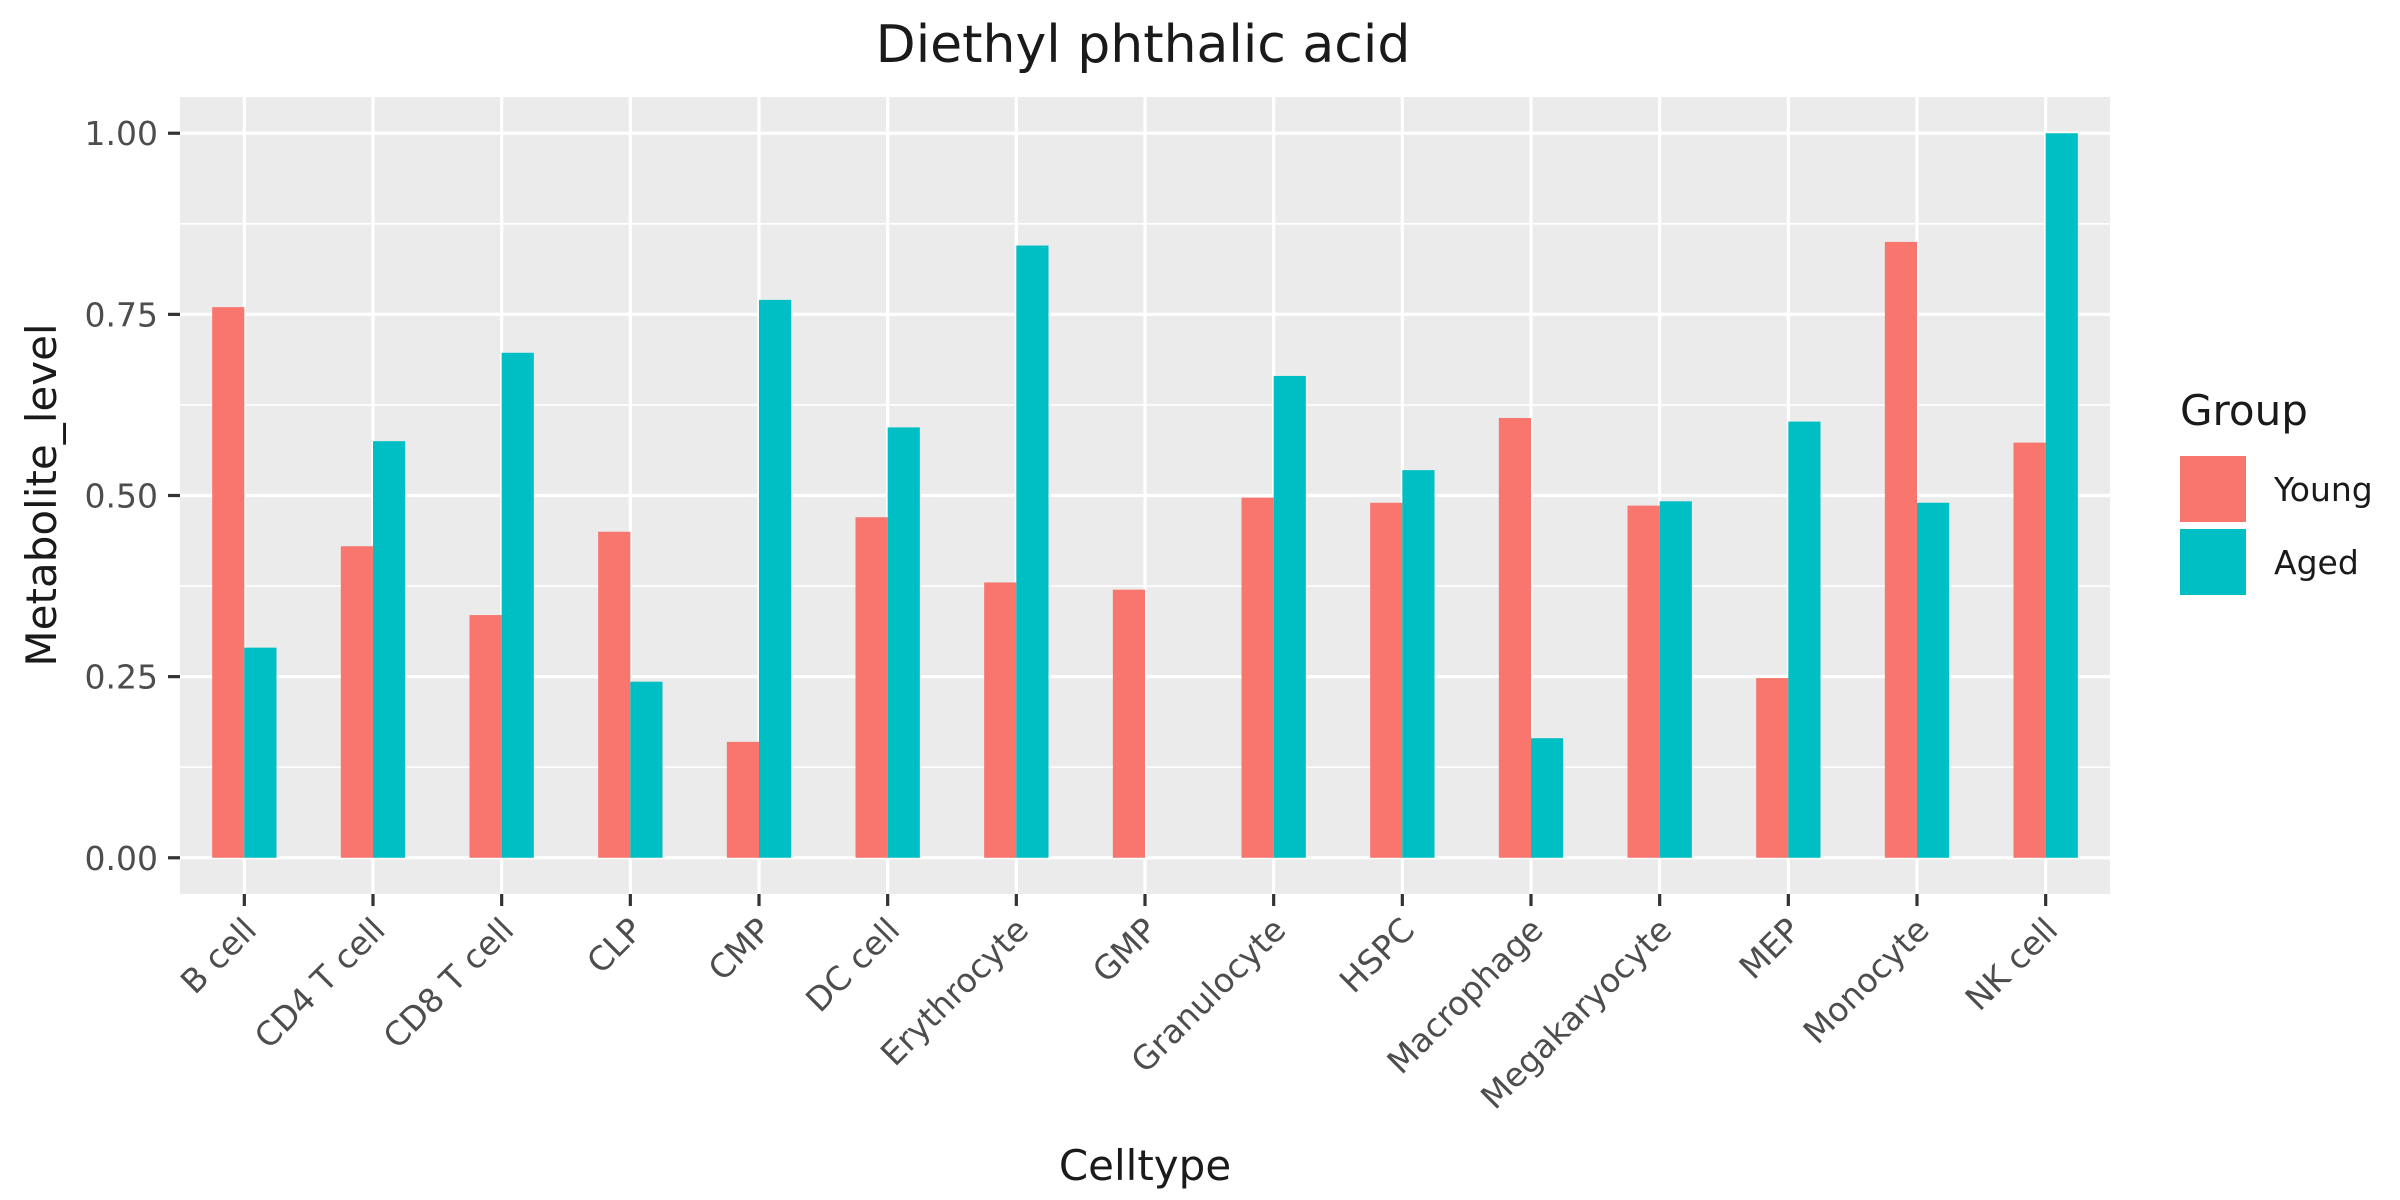  Describe the element at coordinates (2029, 650) in the screenshot. I see `bar-young-nk-cell` at that location.